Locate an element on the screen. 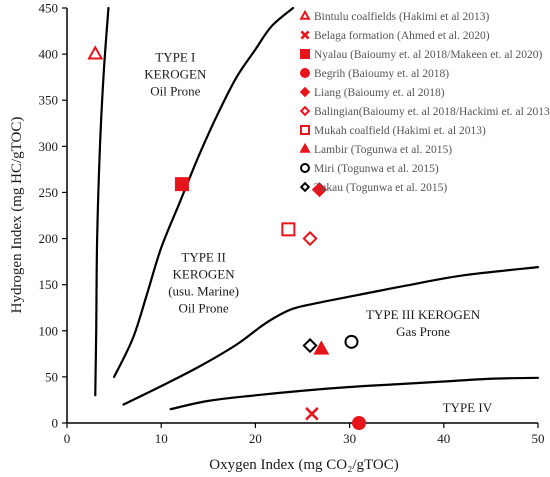 This screenshot has width=550, height=477. region-label-3: TYPE IV is located at coordinates (468, 407).